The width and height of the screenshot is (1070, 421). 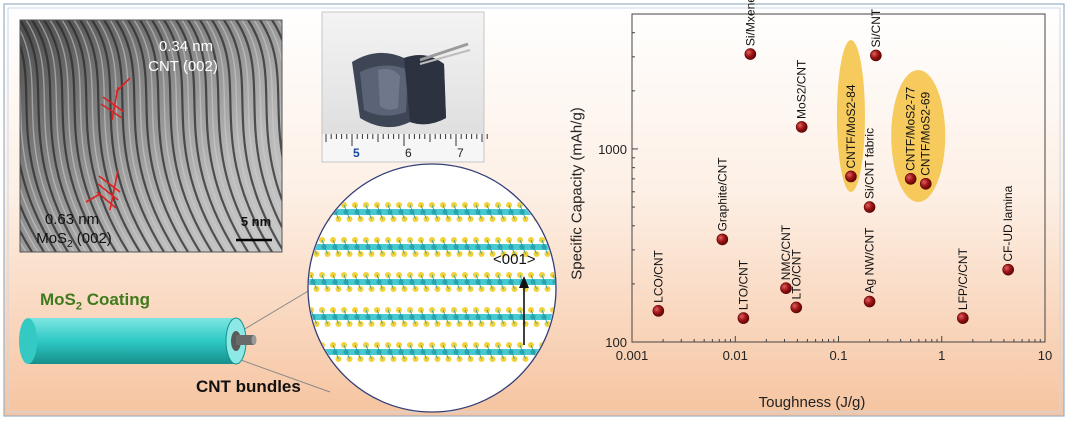 I want to click on data-point-label: CNTF/MoS2-69, so click(x=926, y=133).